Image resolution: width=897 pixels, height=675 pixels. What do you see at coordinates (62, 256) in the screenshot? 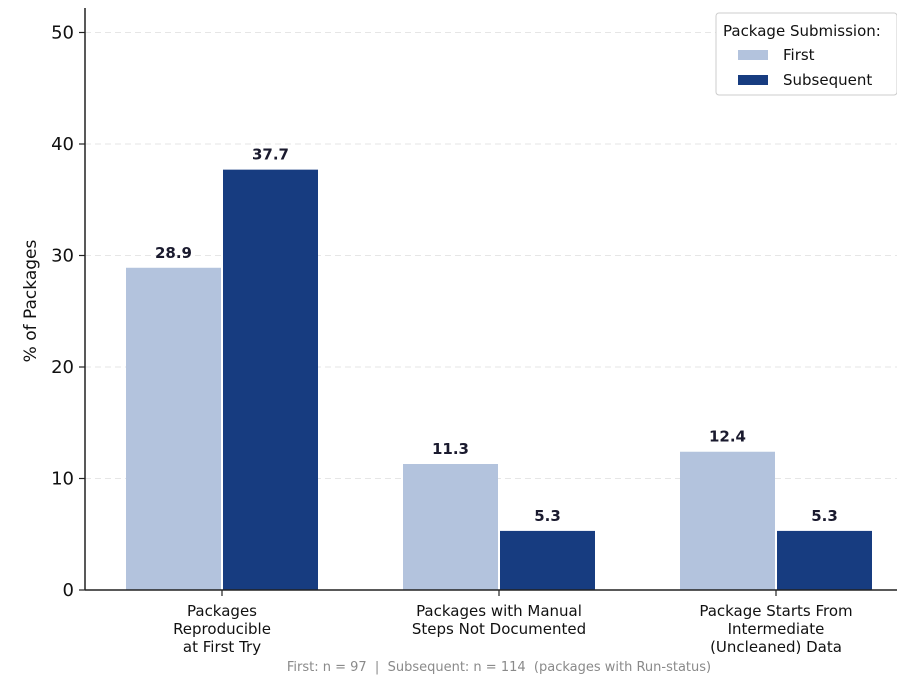
I see `y-tick-label: 30` at bounding box center [62, 256].